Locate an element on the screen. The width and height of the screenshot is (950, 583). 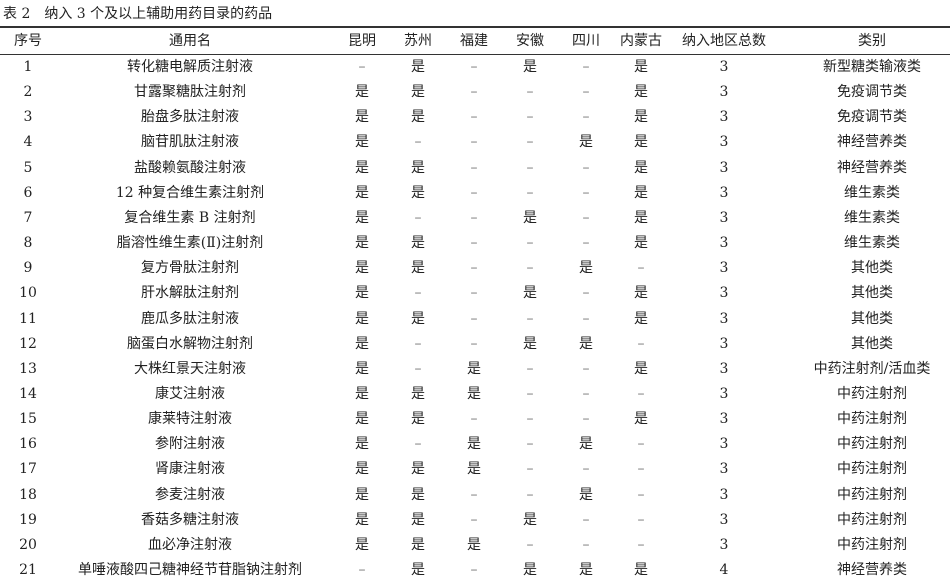
header-index: 序号 is located at coordinates (28, 41).